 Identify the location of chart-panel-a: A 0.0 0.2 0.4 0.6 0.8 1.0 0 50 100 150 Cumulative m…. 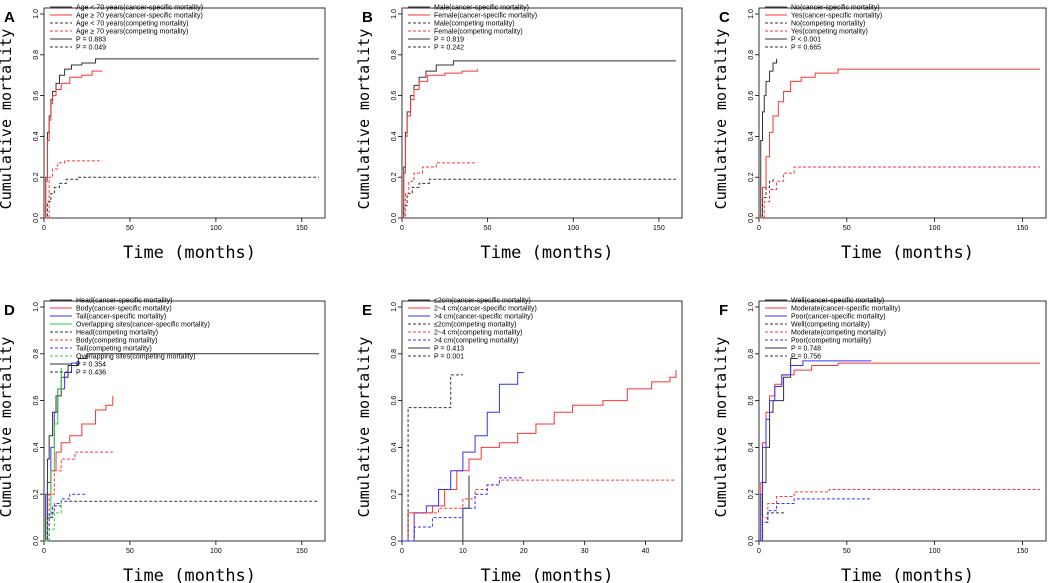
(163, 134).